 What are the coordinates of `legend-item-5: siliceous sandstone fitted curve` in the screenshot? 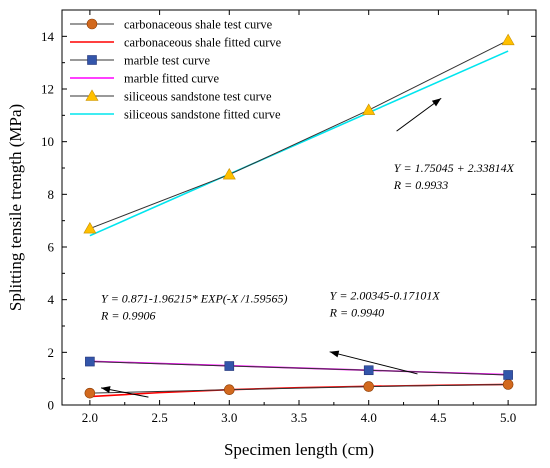 It's located at (175, 115).